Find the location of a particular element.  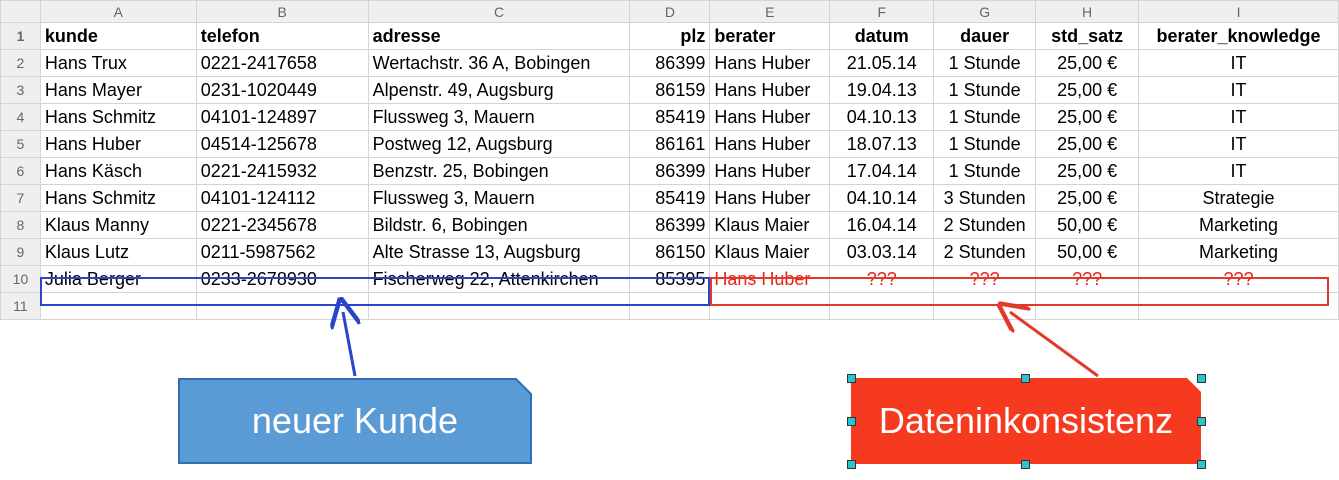

new-customer-label: neuer Kunde is located at coordinates (355, 420).